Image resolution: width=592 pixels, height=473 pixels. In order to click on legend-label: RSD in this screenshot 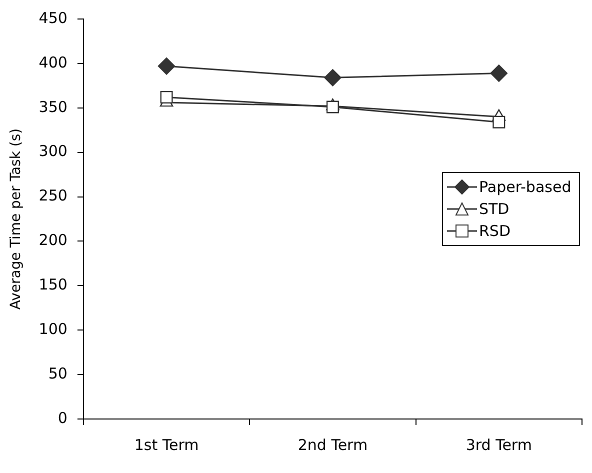, I will do `click(494, 231)`.